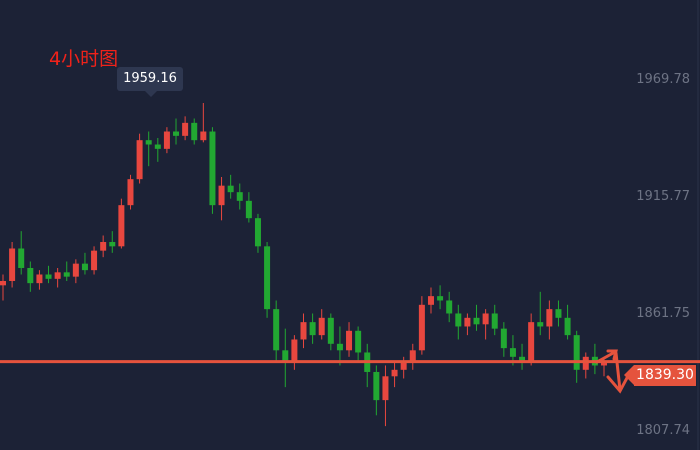 Image resolution: width=700 pixels, height=450 pixels. What do you see at coordinates (663, 314) in the screenshot?
I see `y-tick-label: 1861.75` at bounding box center [663, 314].